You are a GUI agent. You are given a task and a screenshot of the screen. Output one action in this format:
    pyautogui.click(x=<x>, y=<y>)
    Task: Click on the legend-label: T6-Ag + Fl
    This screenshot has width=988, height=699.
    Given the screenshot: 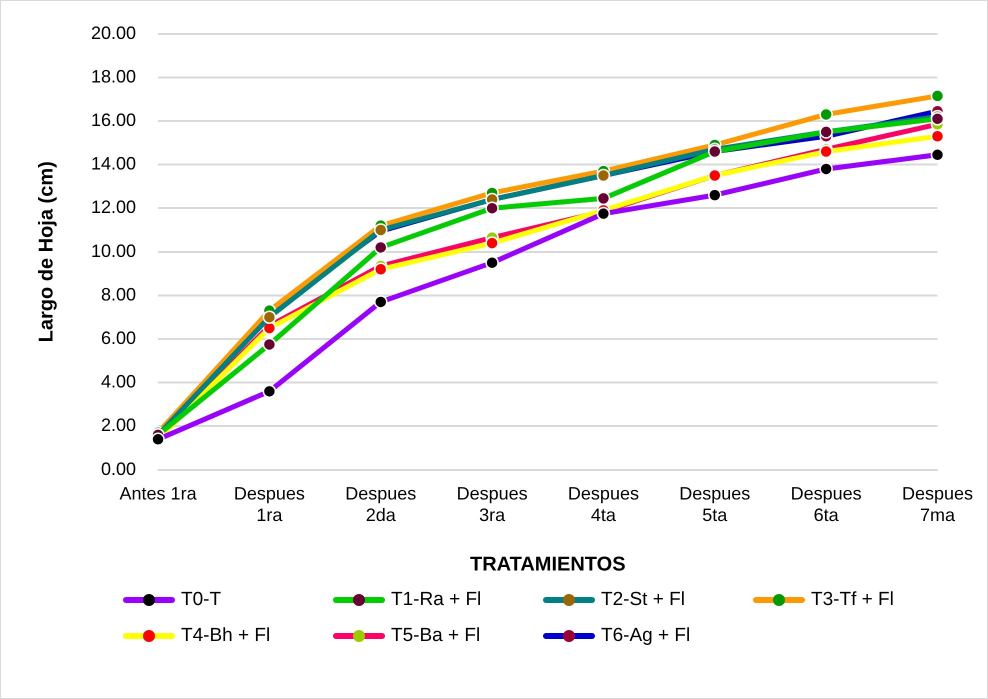 What is the action you would take?
    pyautogui.click(x=645, y=636)
    